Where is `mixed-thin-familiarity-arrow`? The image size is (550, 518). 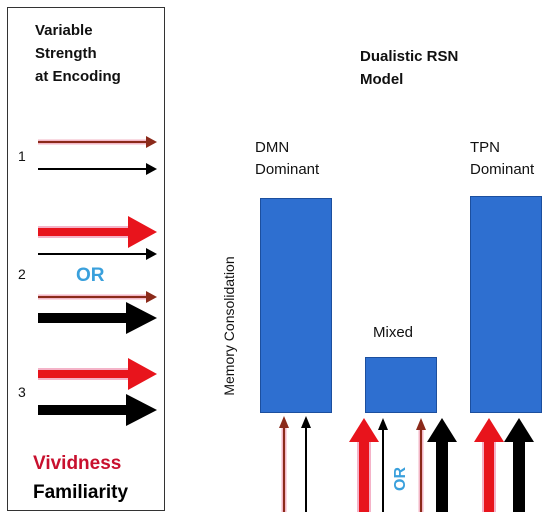 mixed-thin-familiarity-arrow is located at coordinates (383, 465).